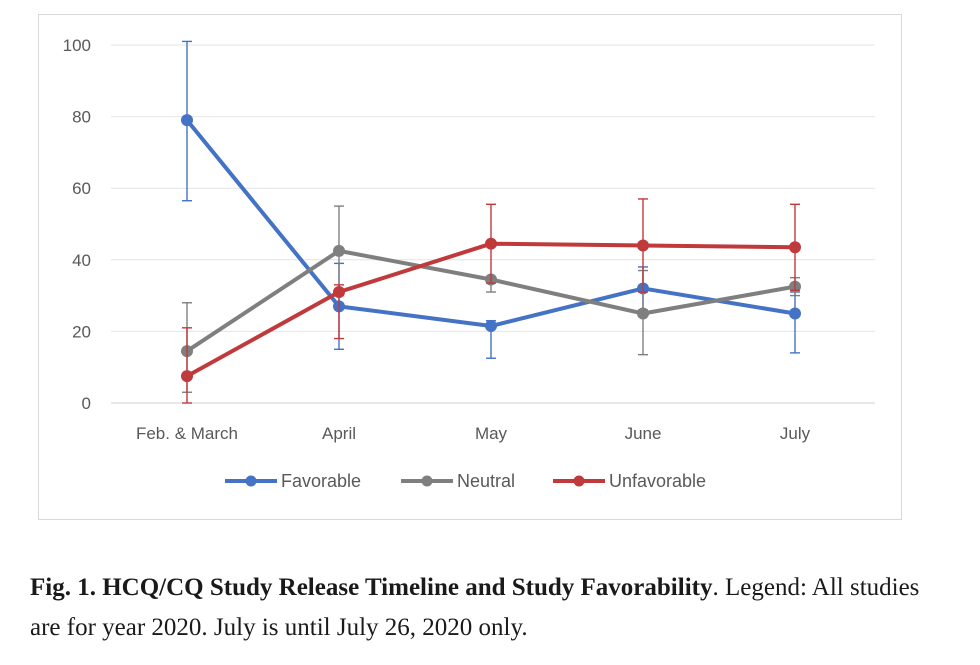 The width and height of the screenshot is (980, 665). I want to click on x-tick-label: July, so click(795, 433).